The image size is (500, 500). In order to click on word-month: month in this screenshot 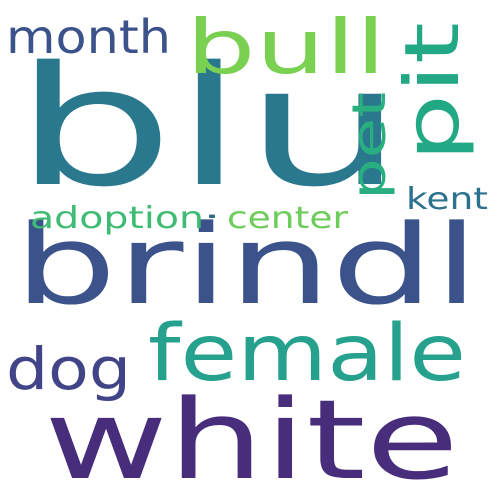, I will do `click(88, 37)`.